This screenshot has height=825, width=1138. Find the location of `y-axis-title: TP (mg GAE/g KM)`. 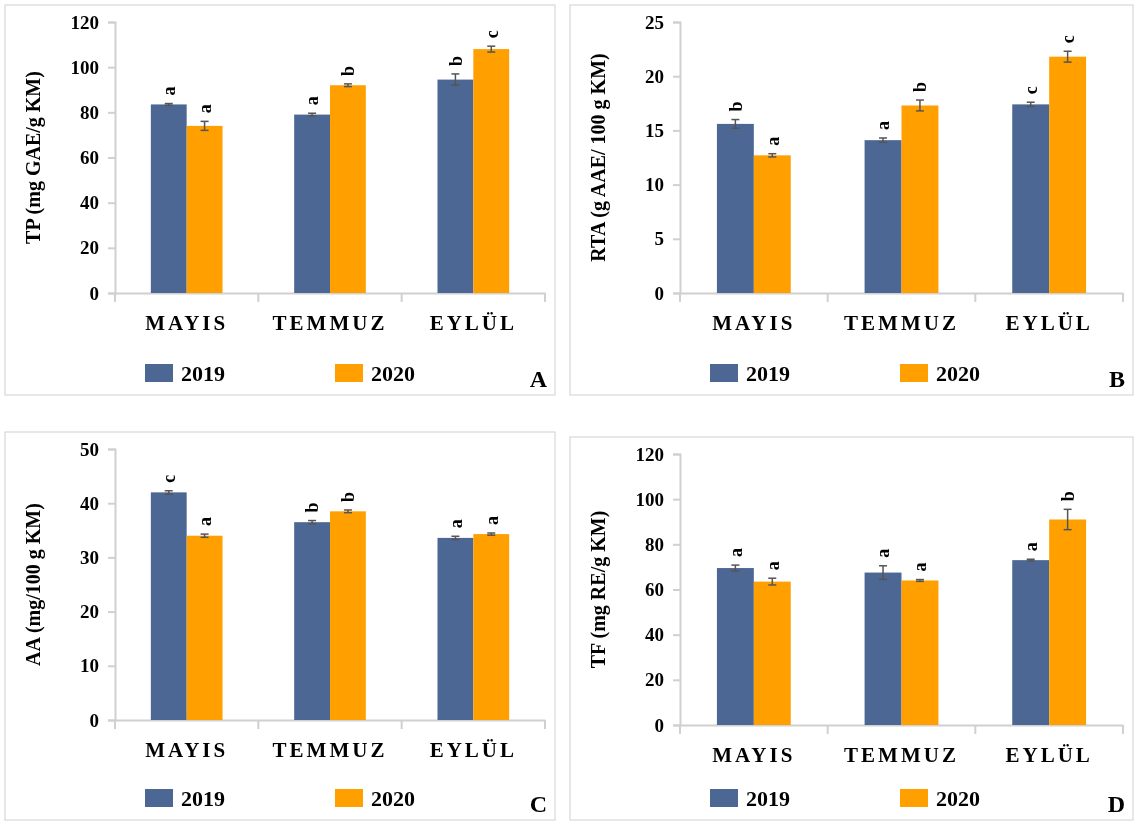

y-axis-title: TP (mg GAE/g KM) is located at coordinates (33, 157).